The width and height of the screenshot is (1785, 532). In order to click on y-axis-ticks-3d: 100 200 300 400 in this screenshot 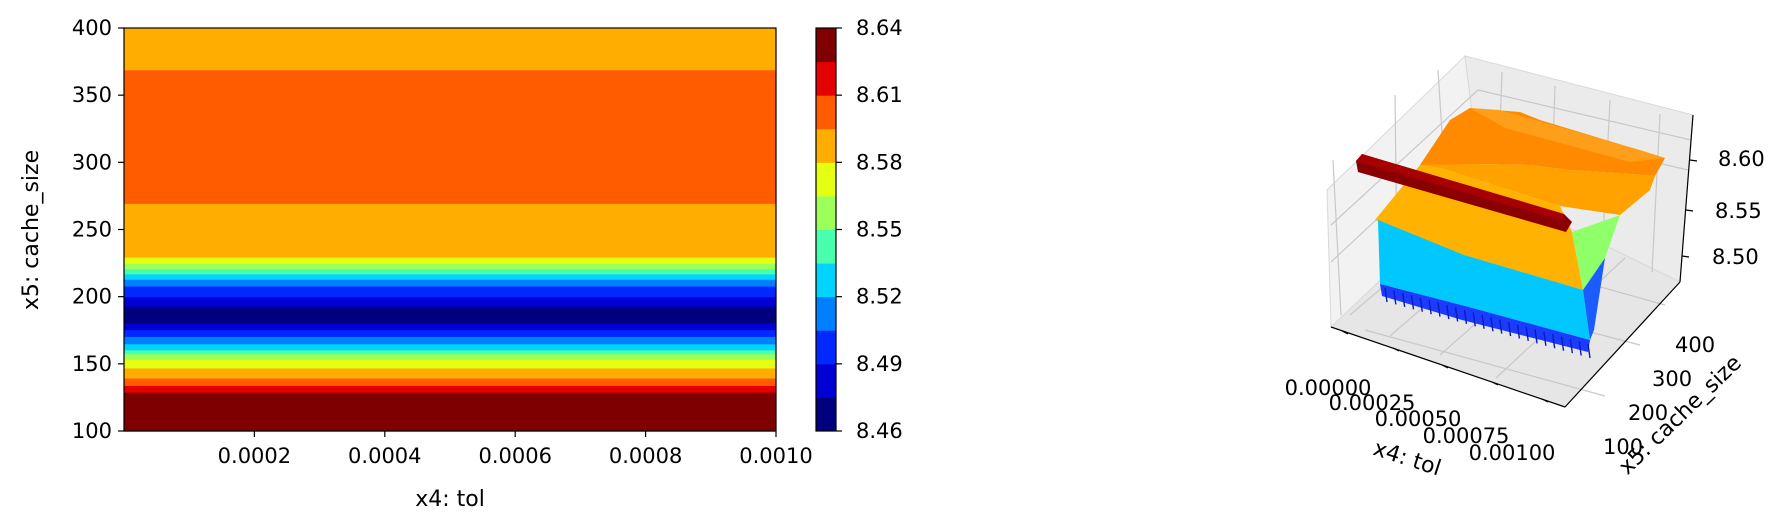, I will do `click(1659, 396)`.